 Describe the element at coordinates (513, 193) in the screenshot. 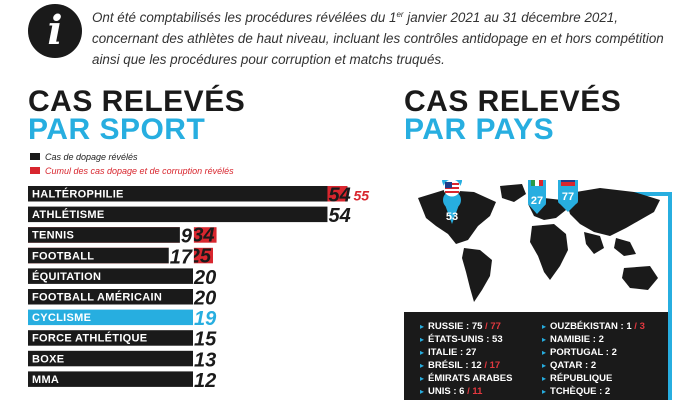

I see `map-greenland` at that location.